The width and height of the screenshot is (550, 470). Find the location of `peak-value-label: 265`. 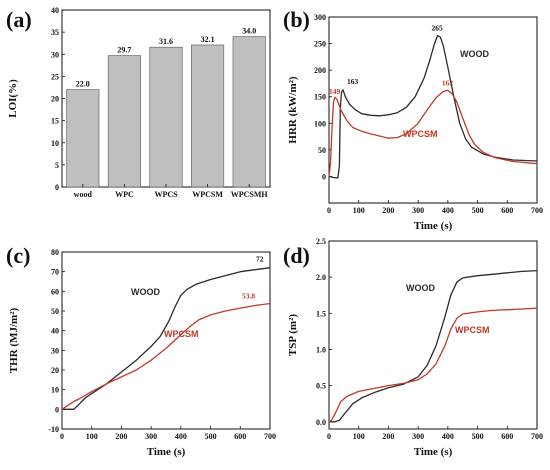

peak-value-label: 265 is located at coordinates (437, 28).